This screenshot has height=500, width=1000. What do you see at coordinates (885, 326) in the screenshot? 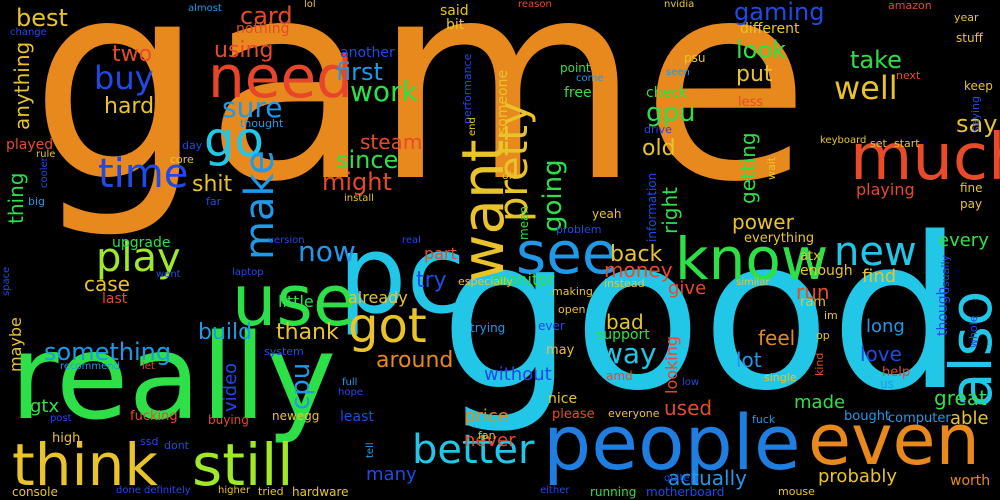
I see `word: long` at bounding box center [885, 326].